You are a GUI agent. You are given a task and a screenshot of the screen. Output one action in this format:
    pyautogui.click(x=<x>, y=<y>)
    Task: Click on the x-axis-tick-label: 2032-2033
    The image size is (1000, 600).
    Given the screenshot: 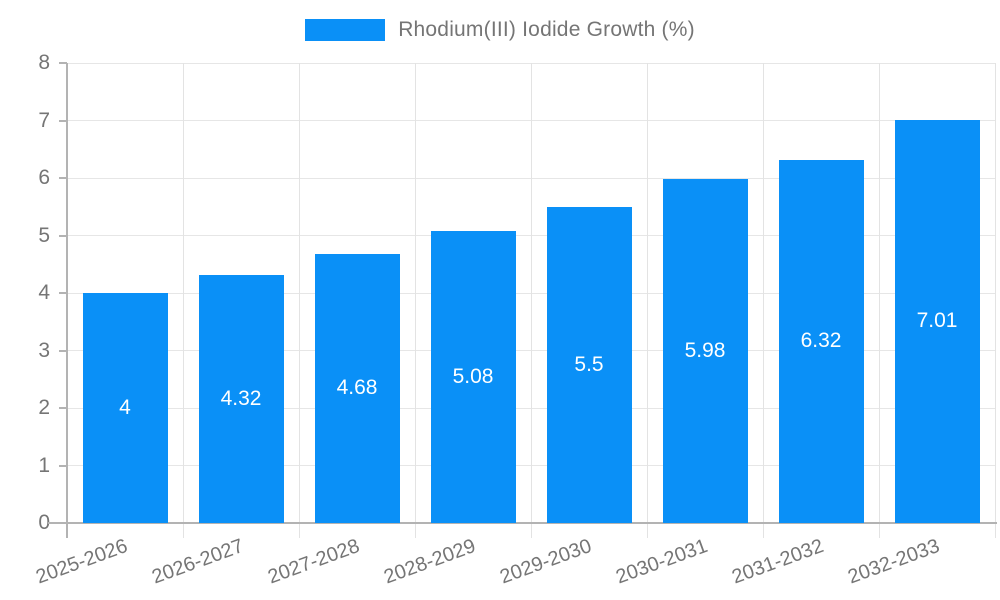 What is the action you would take?
    pyautogui.click(x=894, y=562)
    